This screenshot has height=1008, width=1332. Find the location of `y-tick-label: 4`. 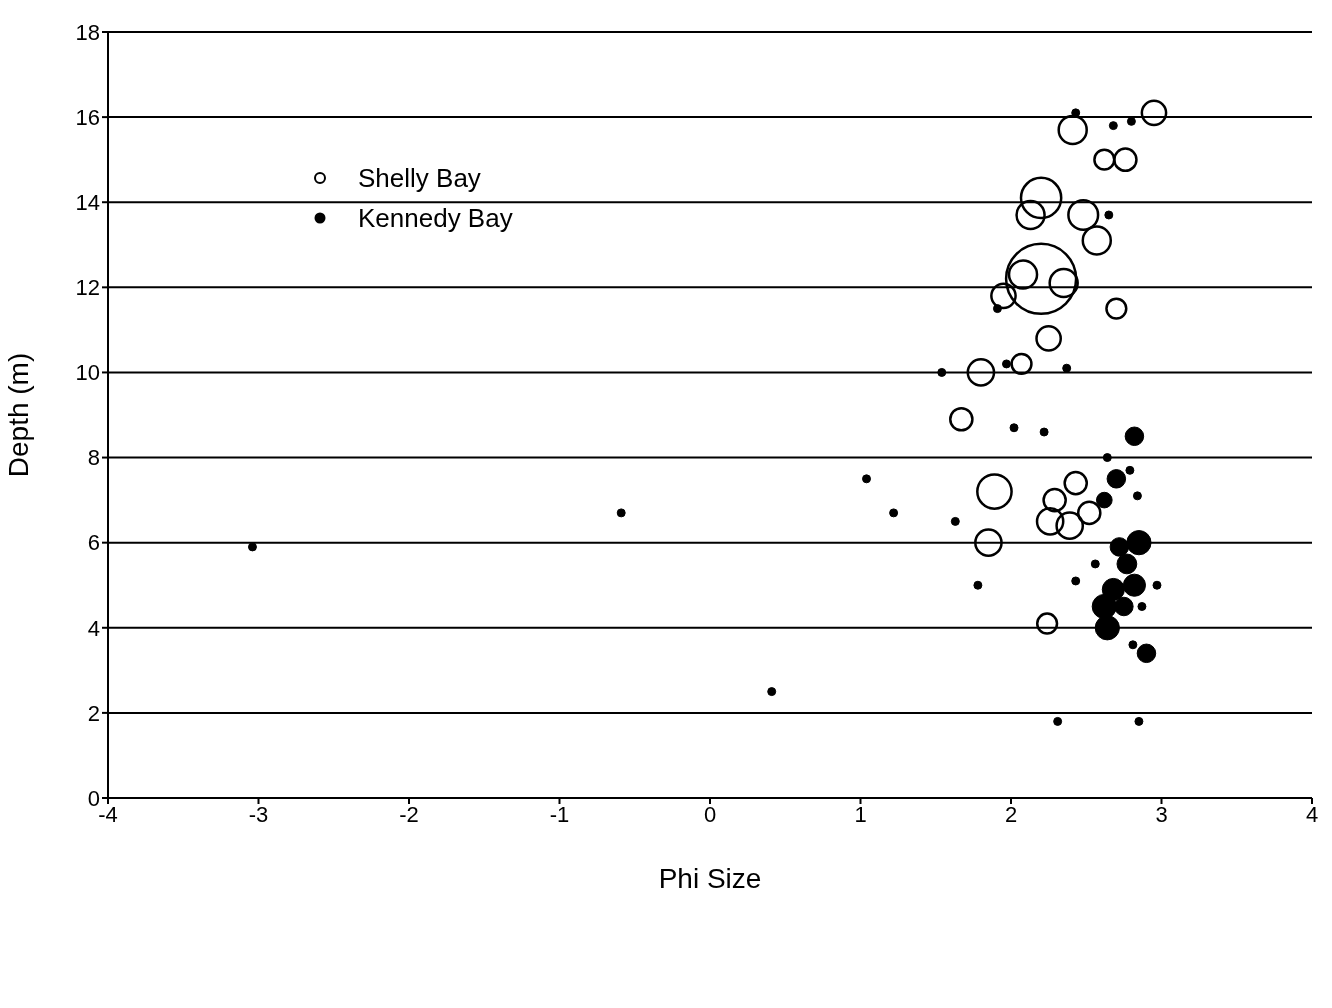

y-tick-label: 4 is located at coordinates (93, 628).